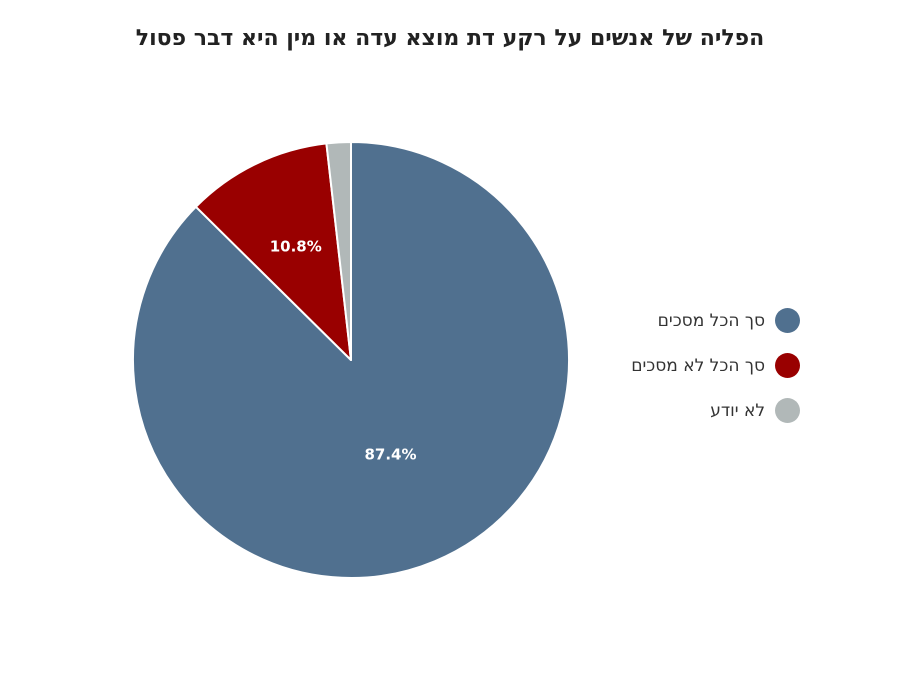  I want to click on legend-item-disagree: סך הכל לא מסכים, so click(700, 365).